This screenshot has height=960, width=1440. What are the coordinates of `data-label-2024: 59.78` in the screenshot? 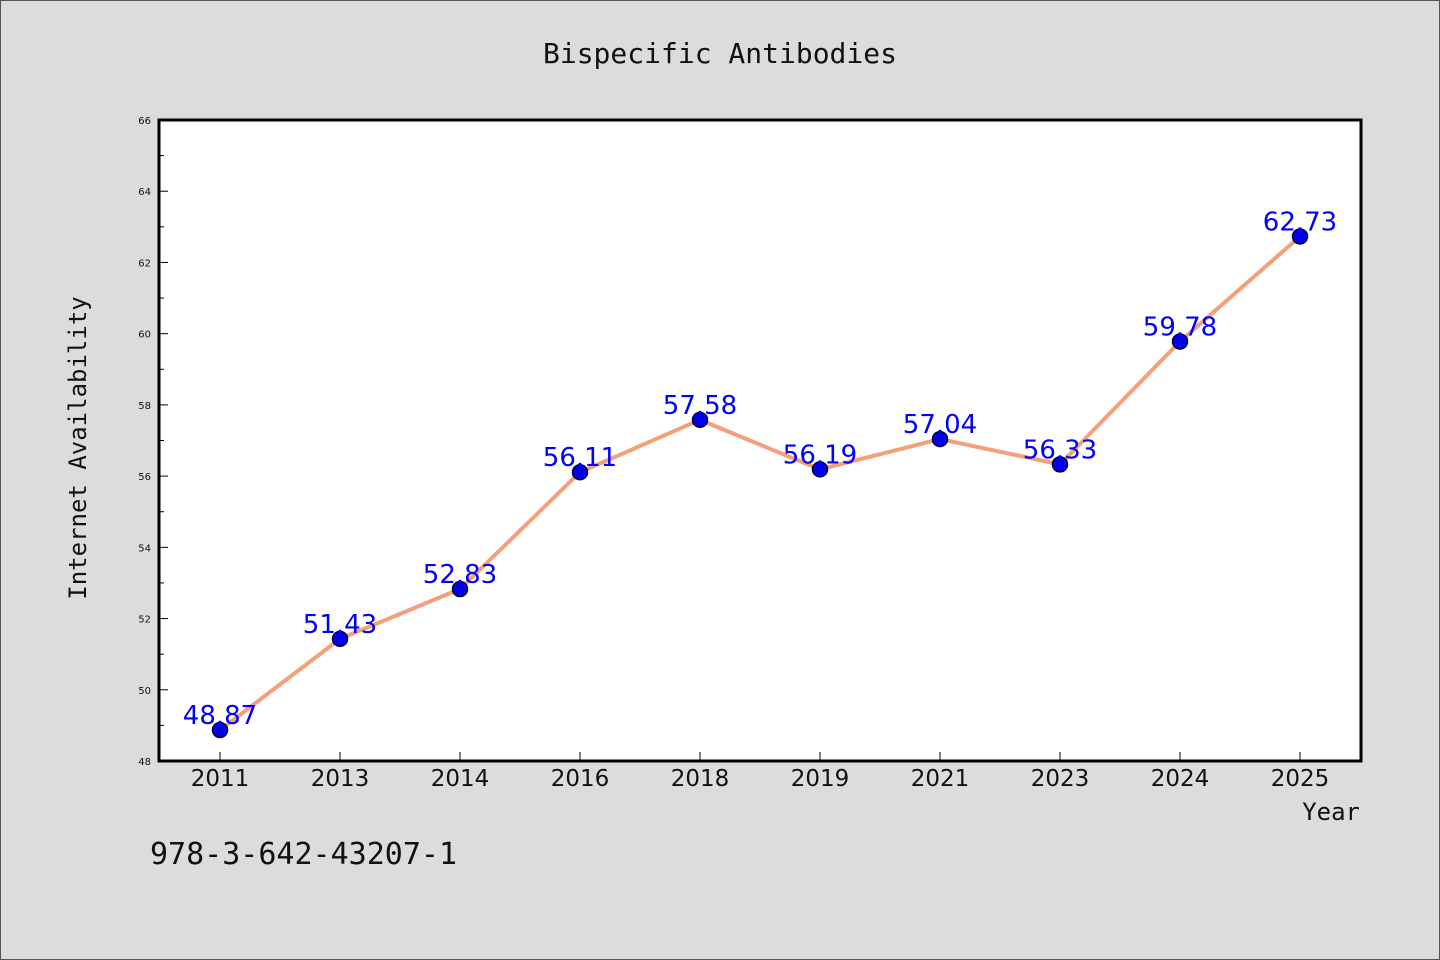 It's located at (1180, 328).